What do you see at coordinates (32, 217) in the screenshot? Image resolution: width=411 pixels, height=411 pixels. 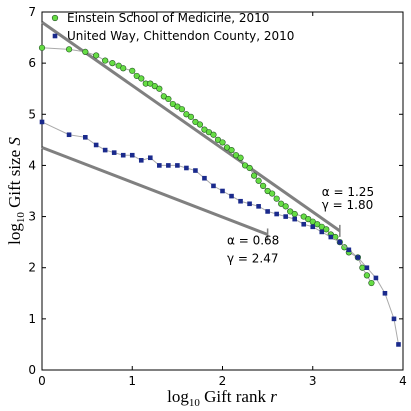 I see `y-tick-label: 3` at bounding box center [32, 217].